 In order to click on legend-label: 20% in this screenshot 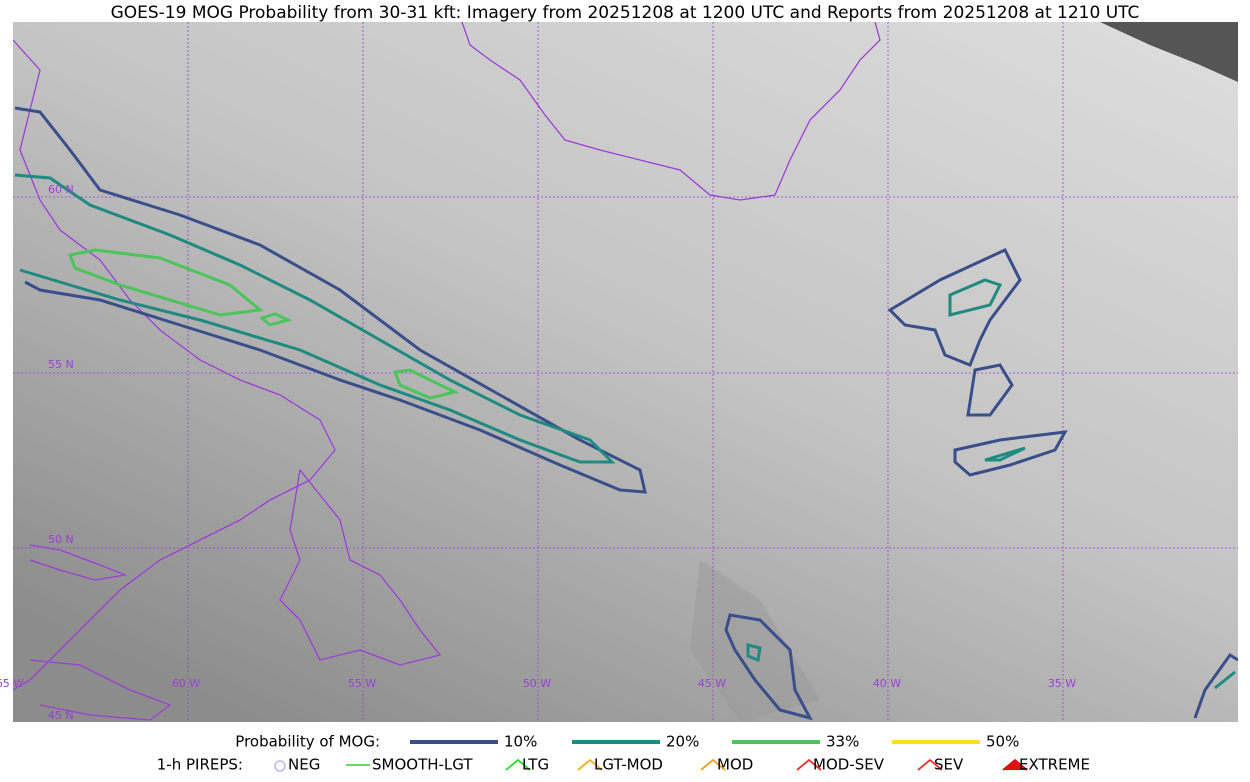, I will do `click(682, 742)`.